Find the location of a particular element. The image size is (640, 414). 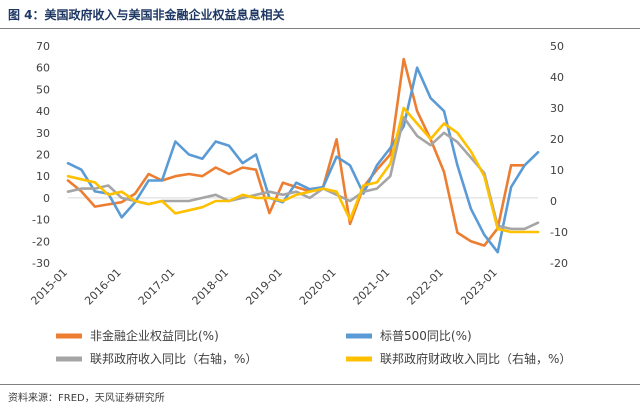

x-tick-label: 2015-01 is located at coordinates (49, 287).